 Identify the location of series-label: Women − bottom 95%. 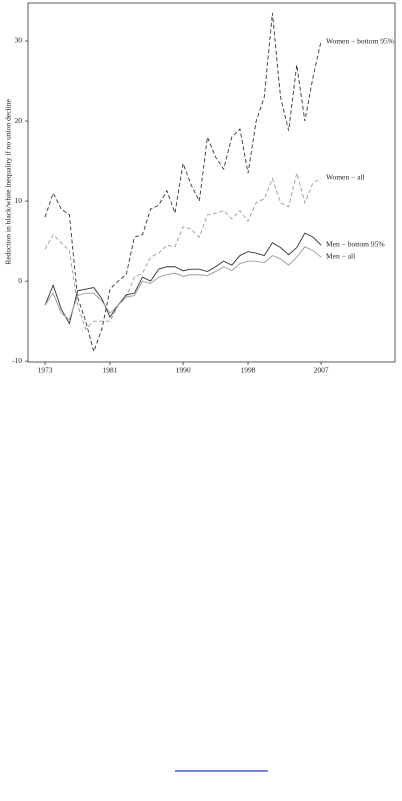
(360, 41).